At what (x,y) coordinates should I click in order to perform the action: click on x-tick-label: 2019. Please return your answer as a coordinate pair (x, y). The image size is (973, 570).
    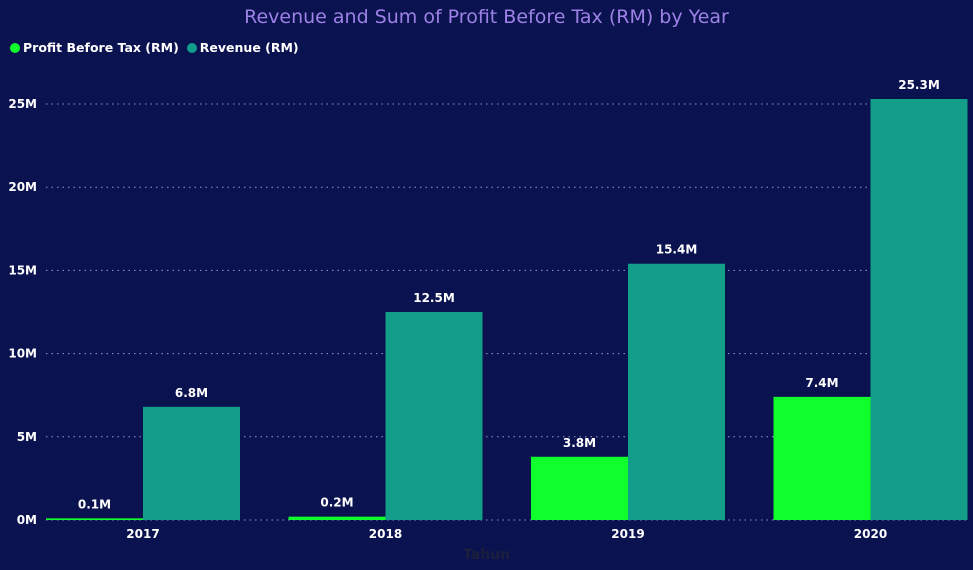
    Looking at the image, I should click on (627, 534).